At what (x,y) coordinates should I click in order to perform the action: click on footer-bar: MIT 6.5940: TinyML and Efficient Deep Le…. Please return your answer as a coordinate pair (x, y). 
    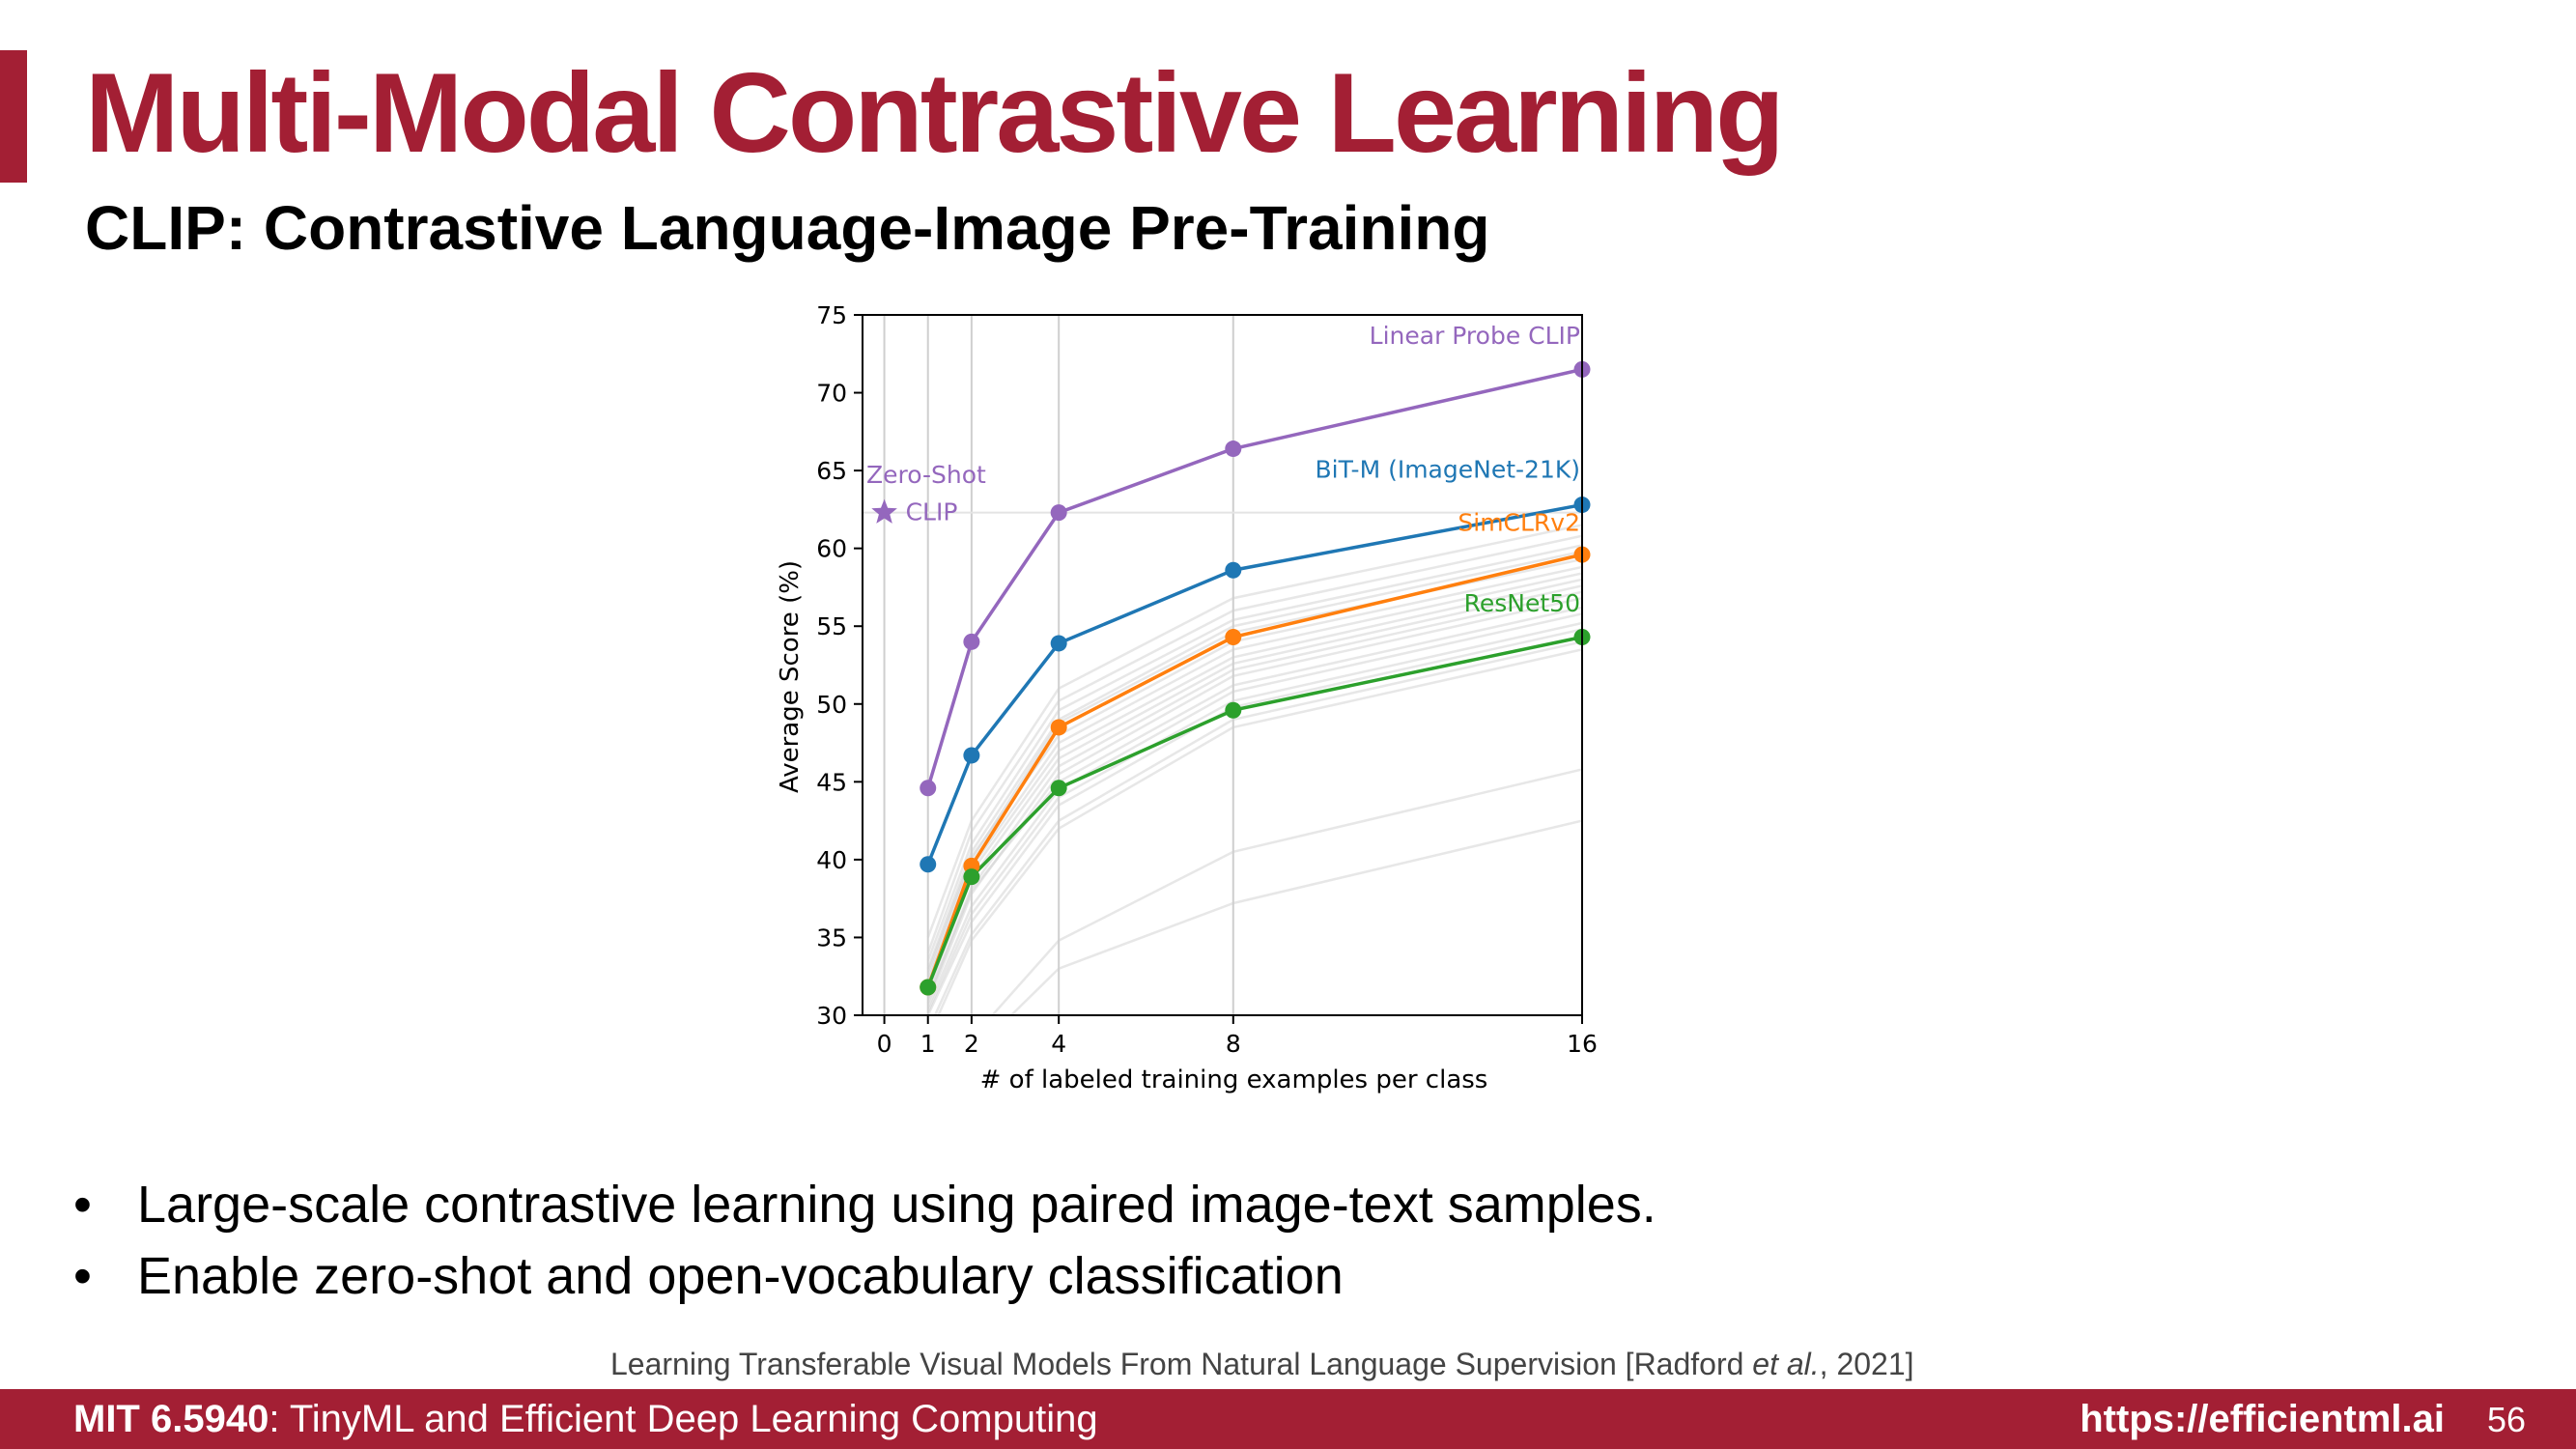
    Looking at the image, I should click on (1288, 1419).